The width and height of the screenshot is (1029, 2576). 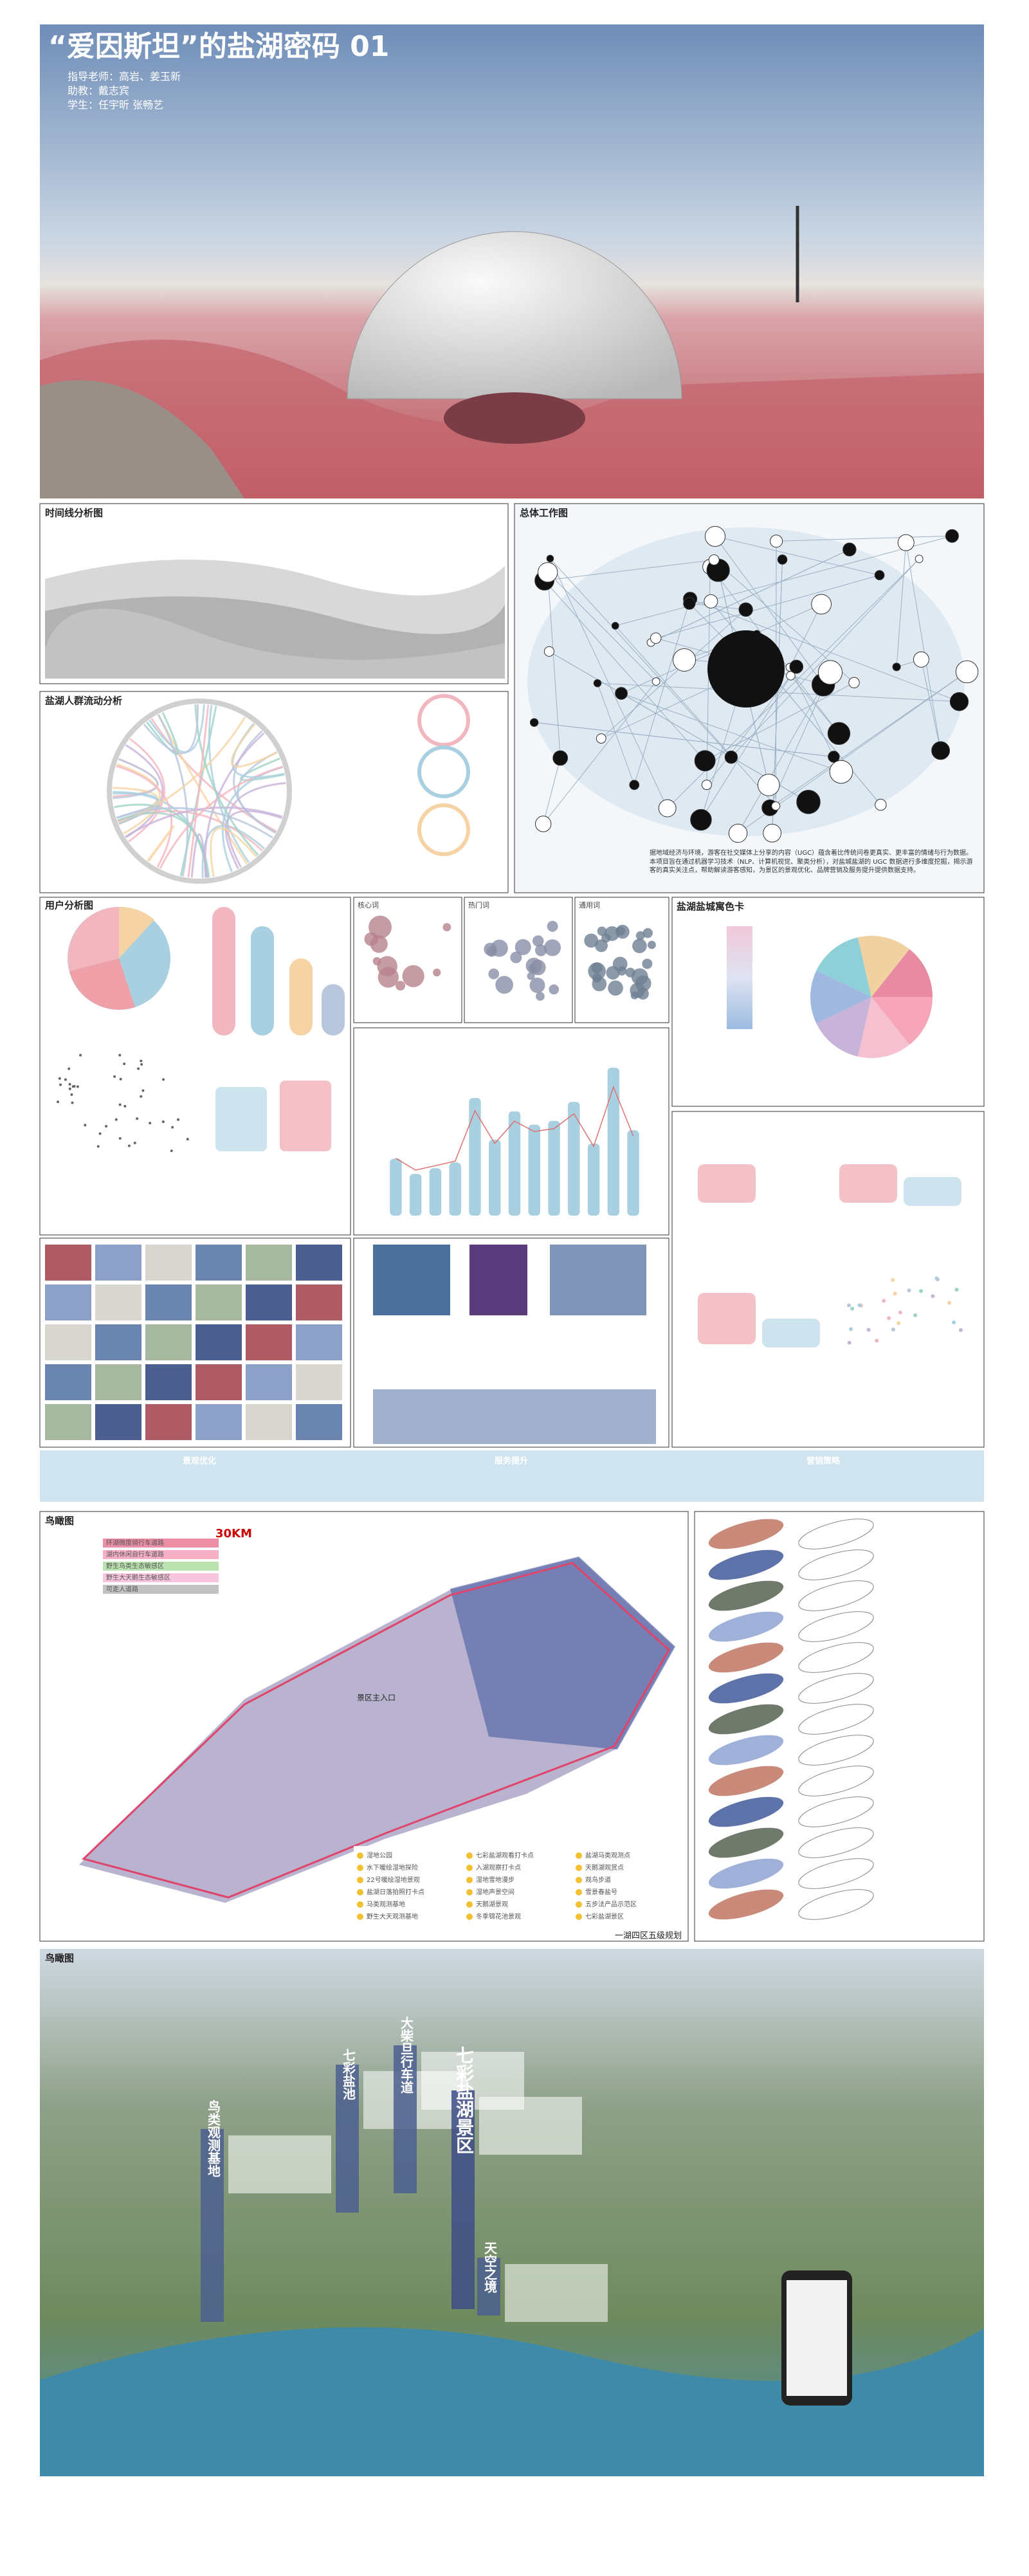 I want to click on dome-door, so click(x=514, y=418).